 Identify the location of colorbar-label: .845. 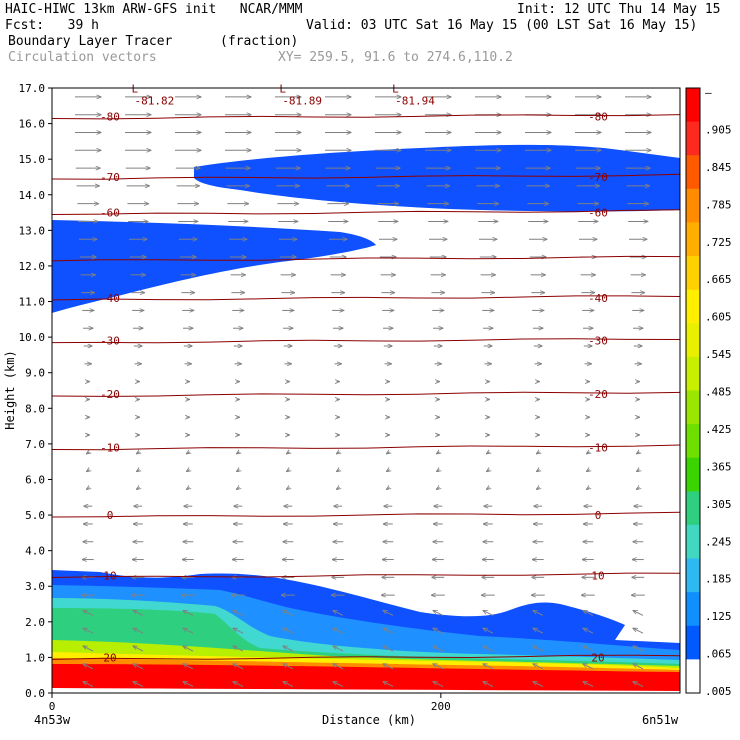
(718, 167).